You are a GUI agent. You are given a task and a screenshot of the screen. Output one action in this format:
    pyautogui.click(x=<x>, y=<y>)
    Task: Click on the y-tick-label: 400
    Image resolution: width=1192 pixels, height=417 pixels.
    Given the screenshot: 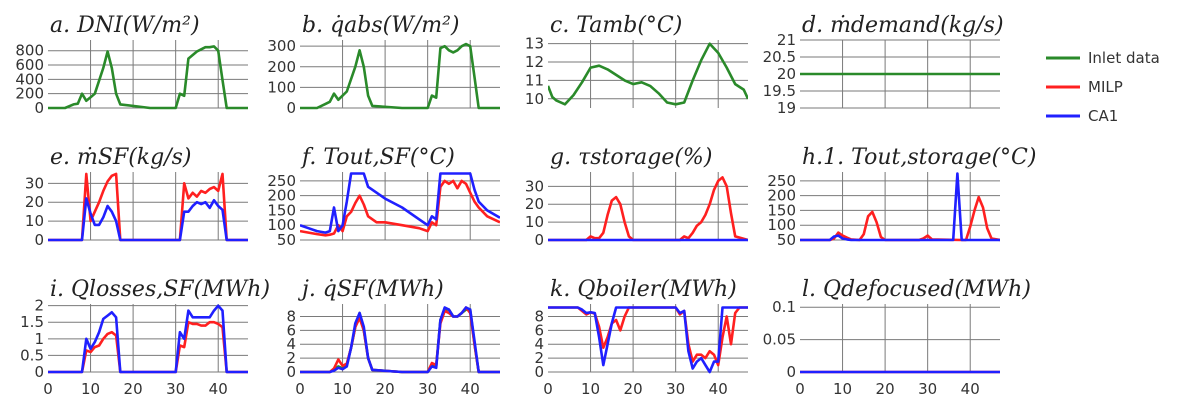 What is the action you would take?
    pyautogui.click(x=29, y=79)
    